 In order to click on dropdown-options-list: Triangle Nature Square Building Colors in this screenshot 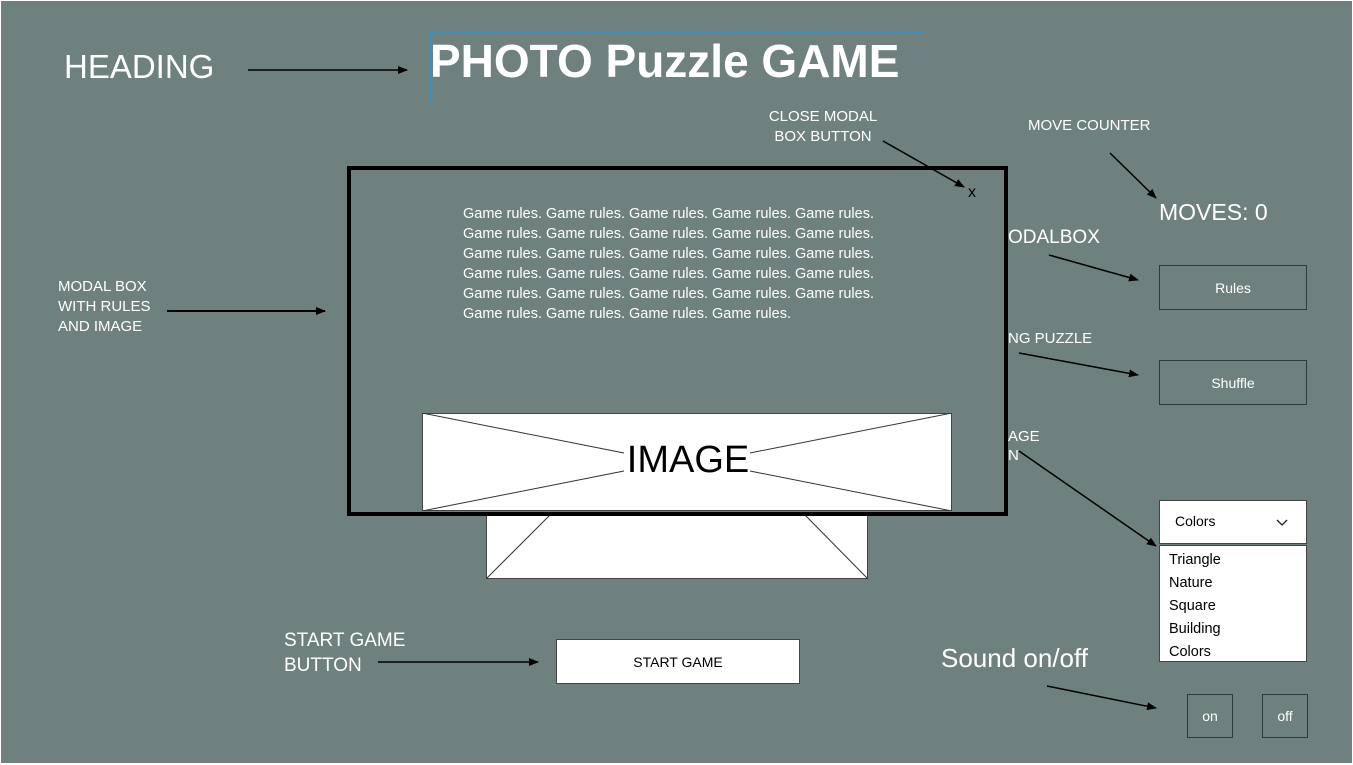, I will do `click(1233, 603)`.